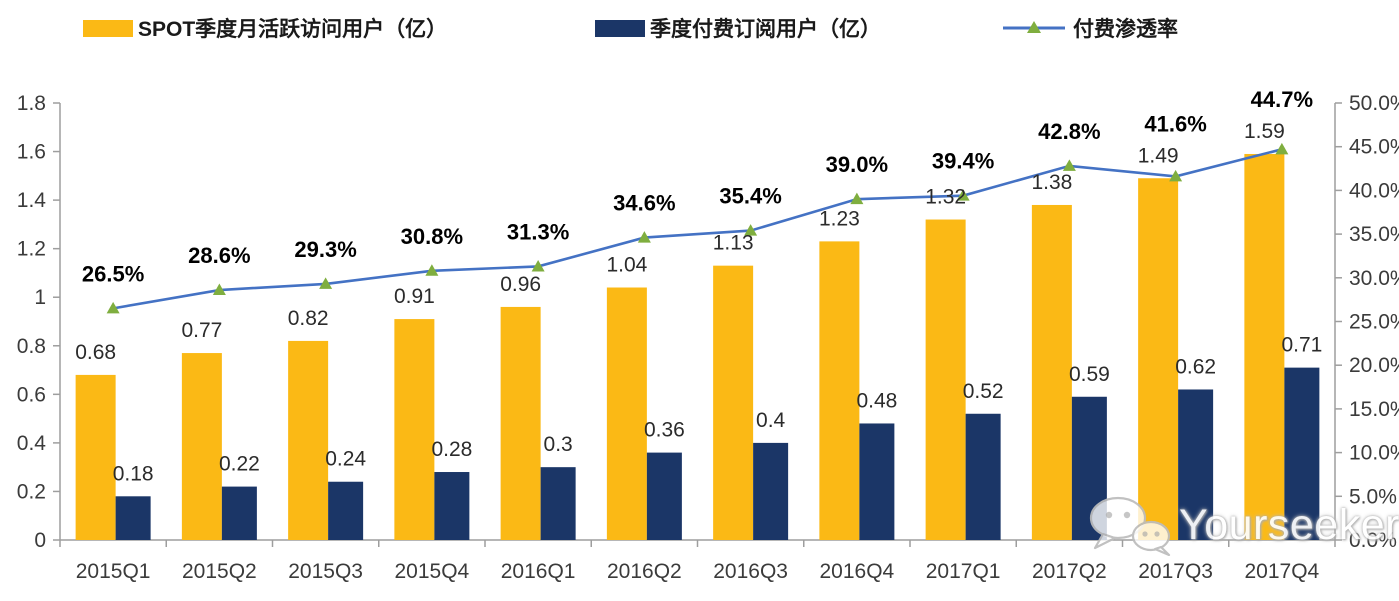 This screenshot has width=1399, height=601. I want to click on penetration-label: 42.8%, so click(1069, 131).